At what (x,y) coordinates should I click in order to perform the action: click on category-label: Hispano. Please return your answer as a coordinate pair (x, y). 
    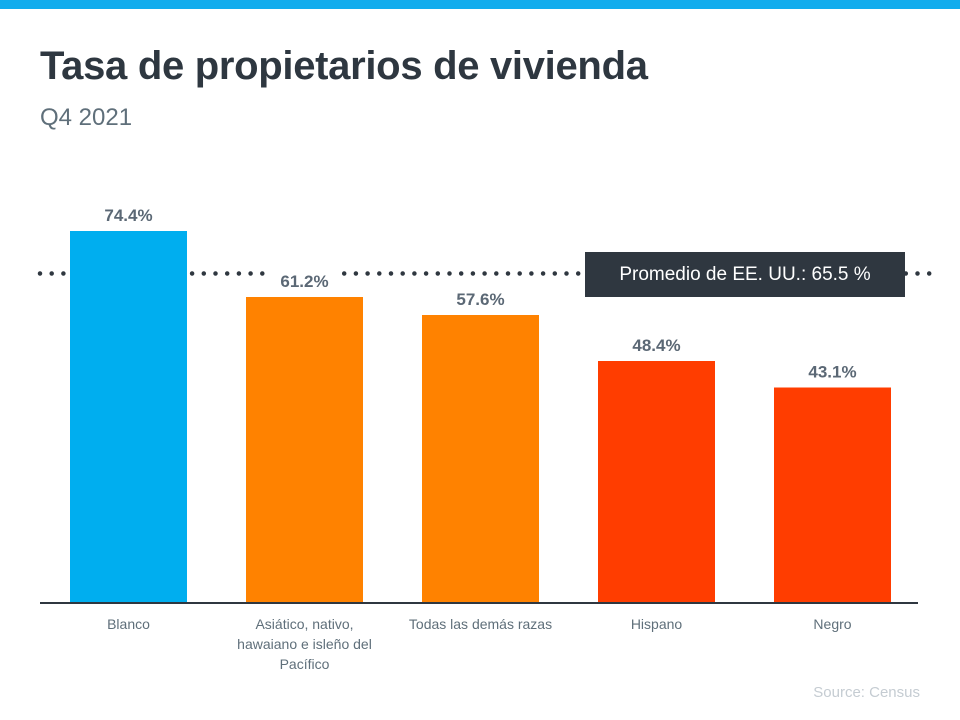
    Looking at the image, I should click on (656, 624).